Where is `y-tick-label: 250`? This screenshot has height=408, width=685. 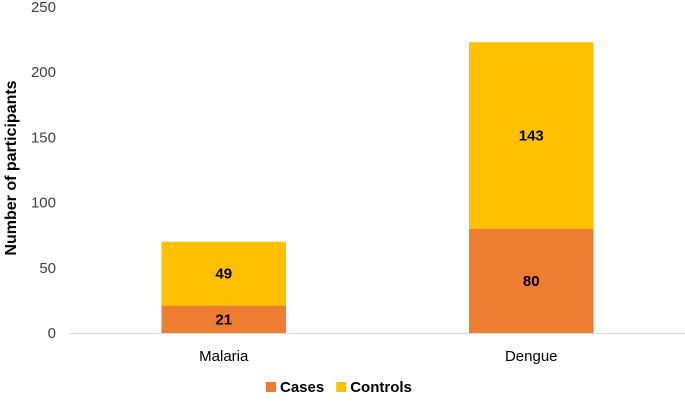 y-tick-label: 250 is located at coordinates (43, 8).